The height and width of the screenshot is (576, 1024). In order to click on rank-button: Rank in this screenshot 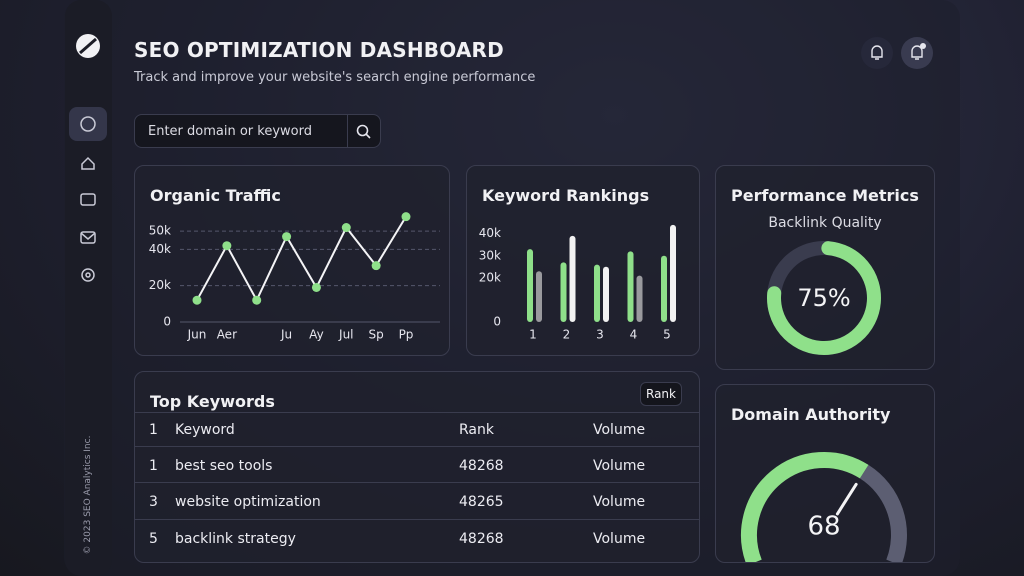, I will do `click(661, 394)`.